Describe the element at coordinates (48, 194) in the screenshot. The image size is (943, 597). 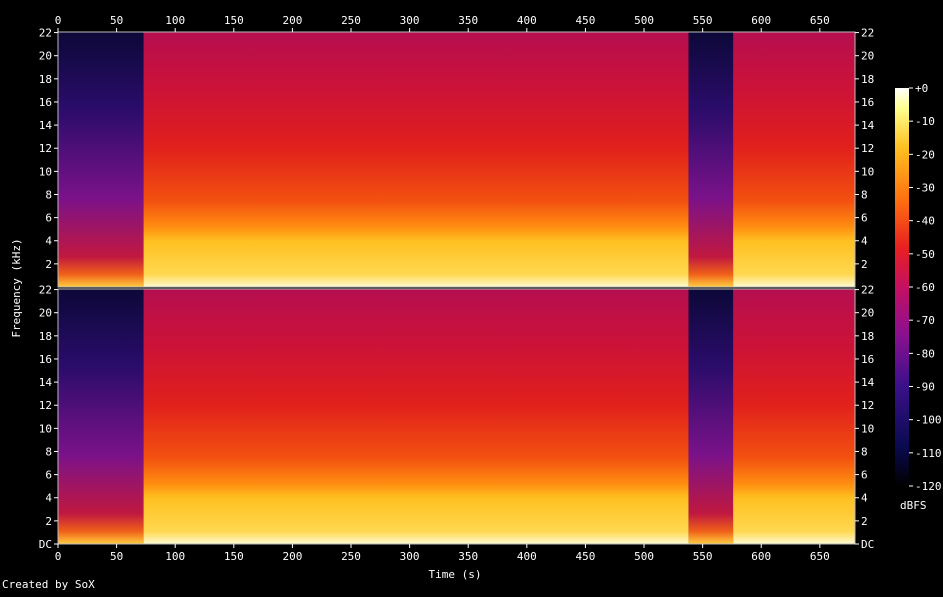
I see `y-tick-left-1-7: 8` at that location.